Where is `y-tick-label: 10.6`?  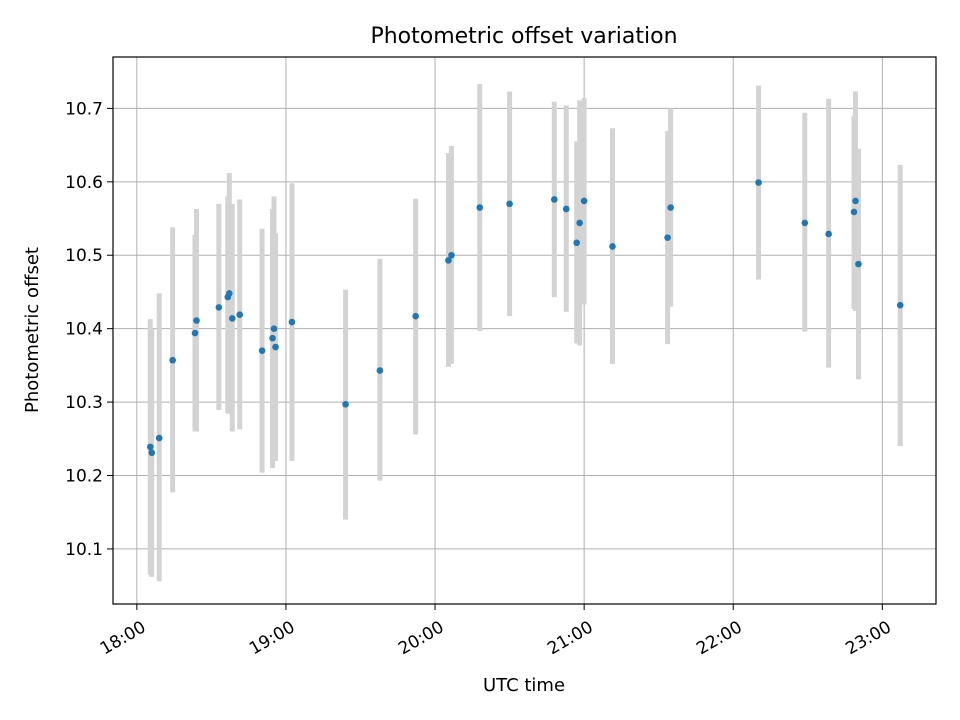 y-tick-label: 10.6 is located at coordinates (84, 183).